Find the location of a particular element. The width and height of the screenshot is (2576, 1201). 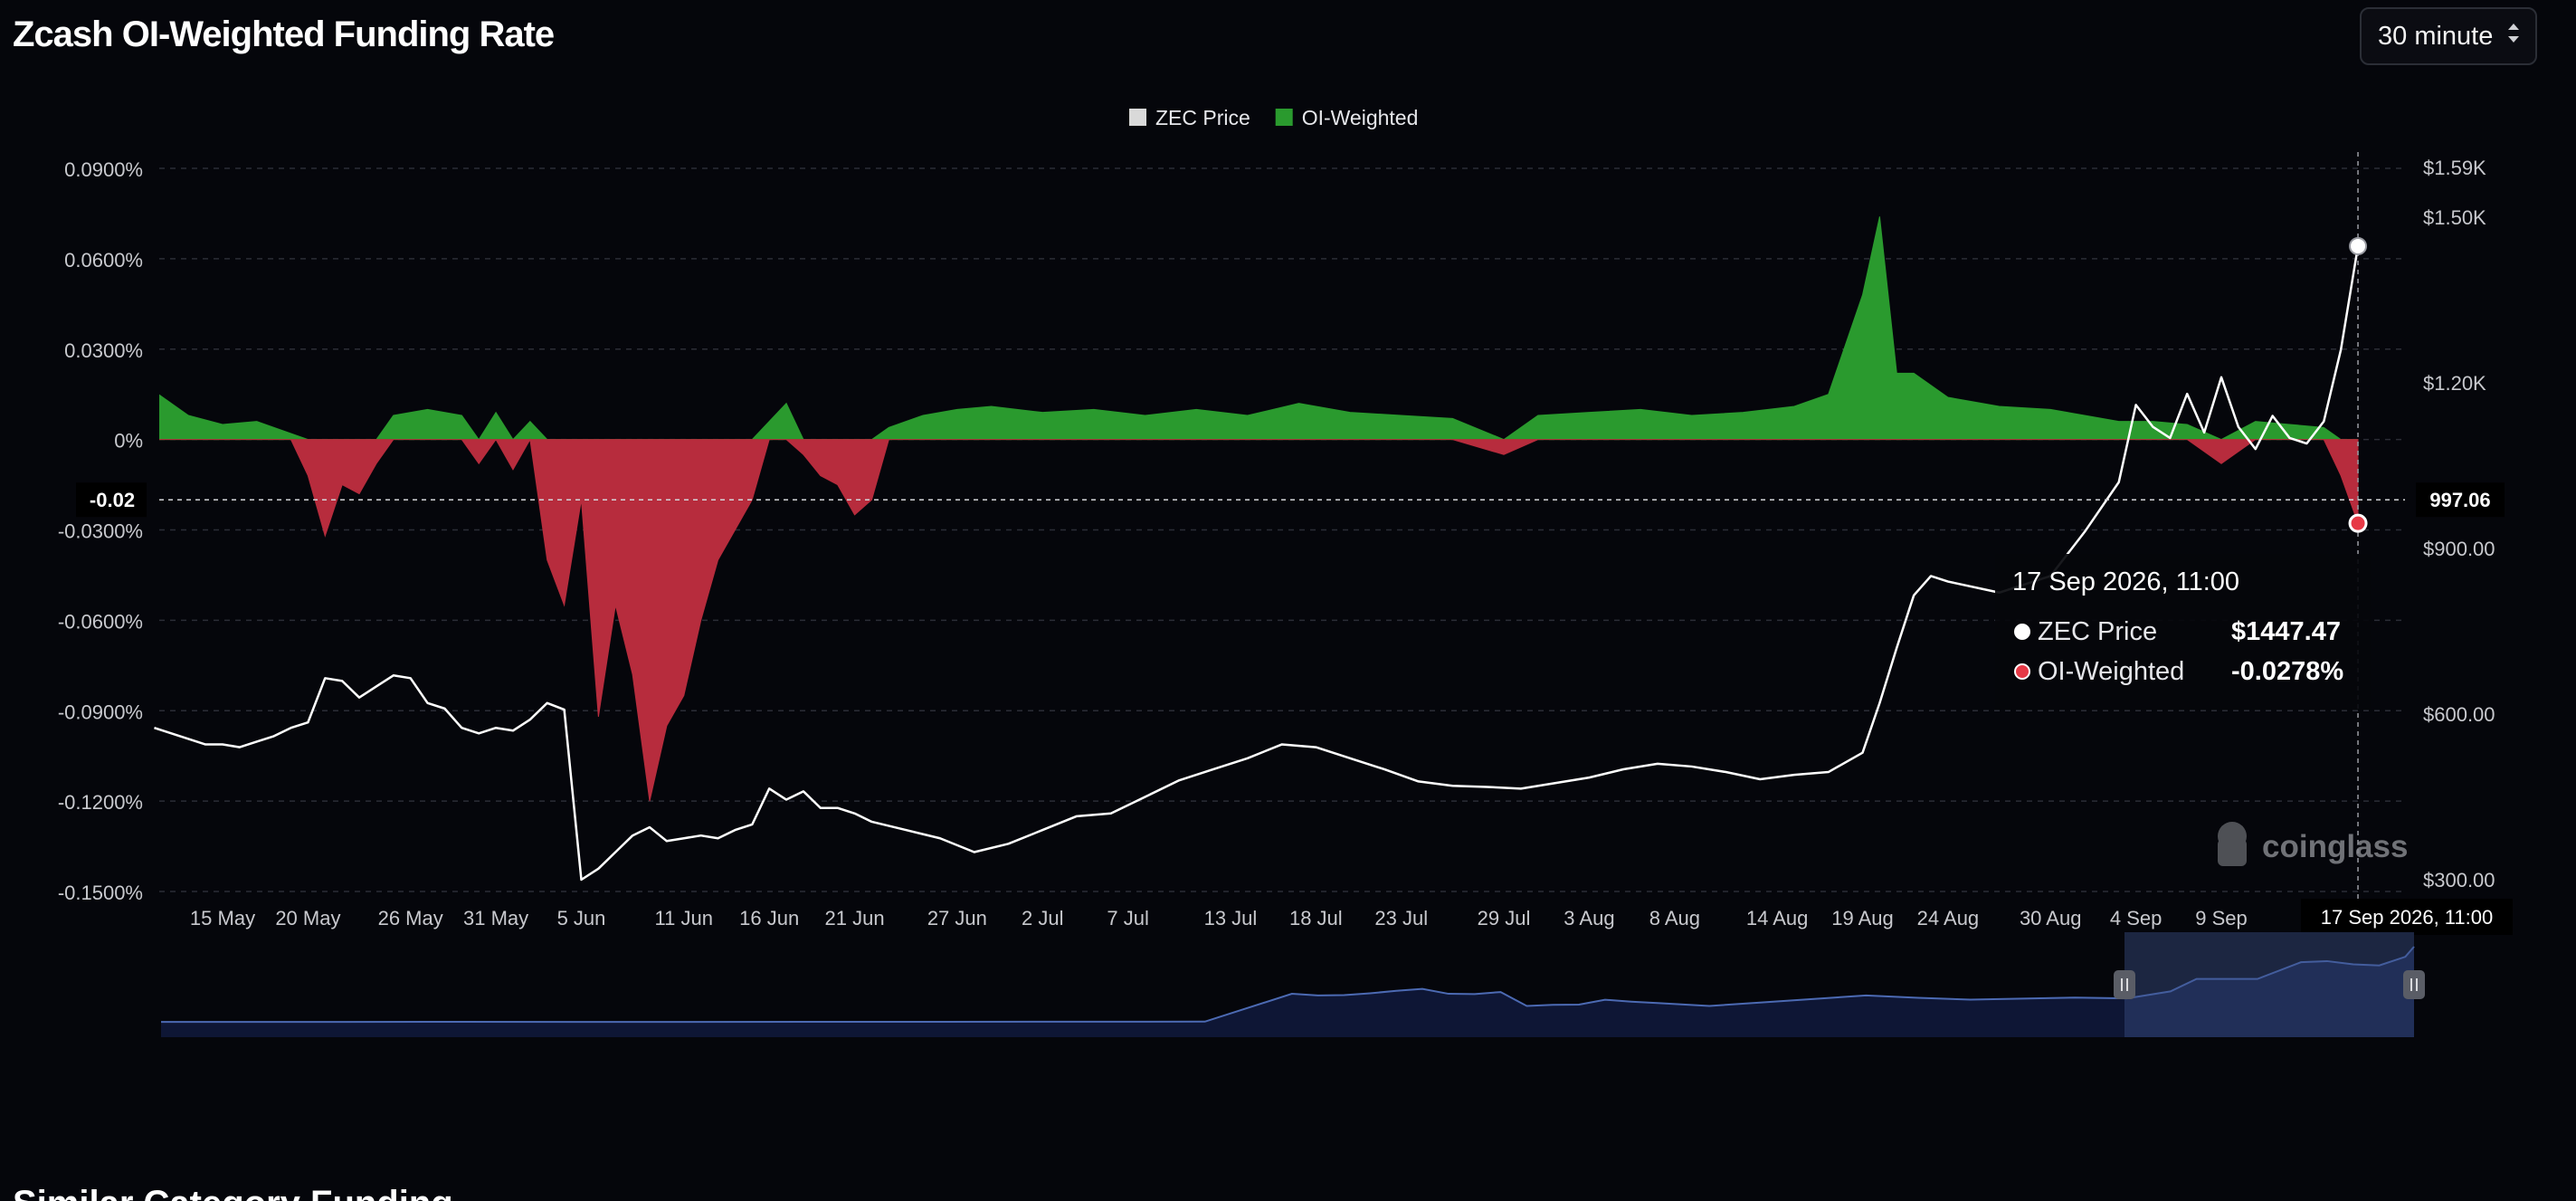

legend: ZEC Price OI-Weighted is located at coordinates (1273, 117).